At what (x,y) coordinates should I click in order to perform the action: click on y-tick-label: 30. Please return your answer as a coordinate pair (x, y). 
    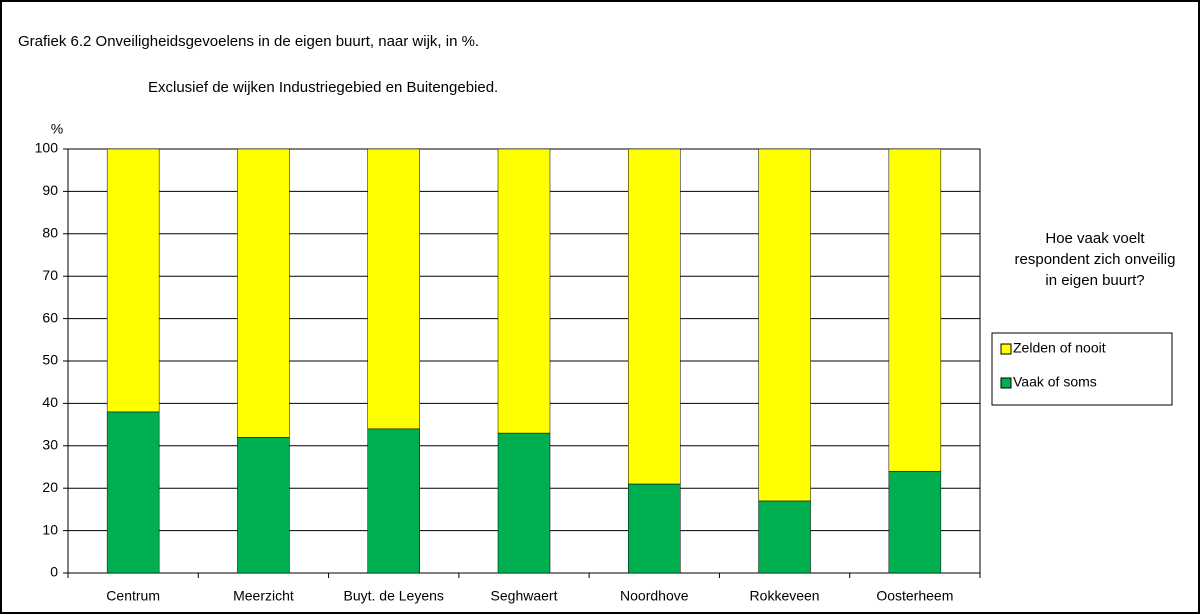
    Looking at the image, I should click on (50, 445).